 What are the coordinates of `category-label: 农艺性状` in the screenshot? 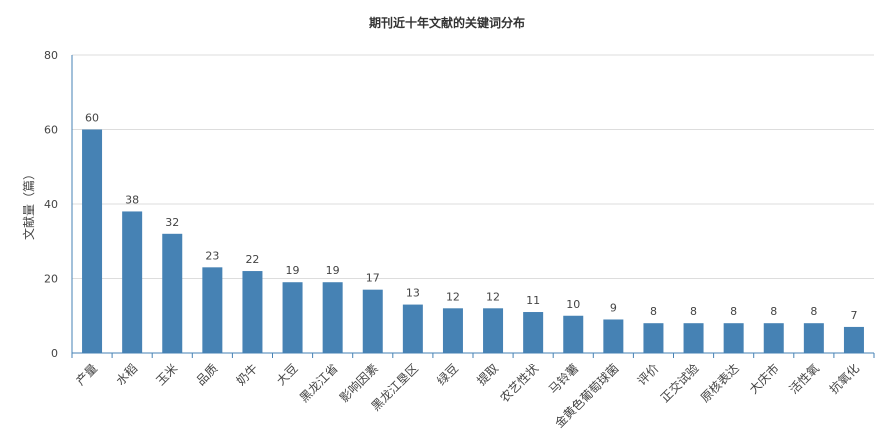 It's located at (519, 383).